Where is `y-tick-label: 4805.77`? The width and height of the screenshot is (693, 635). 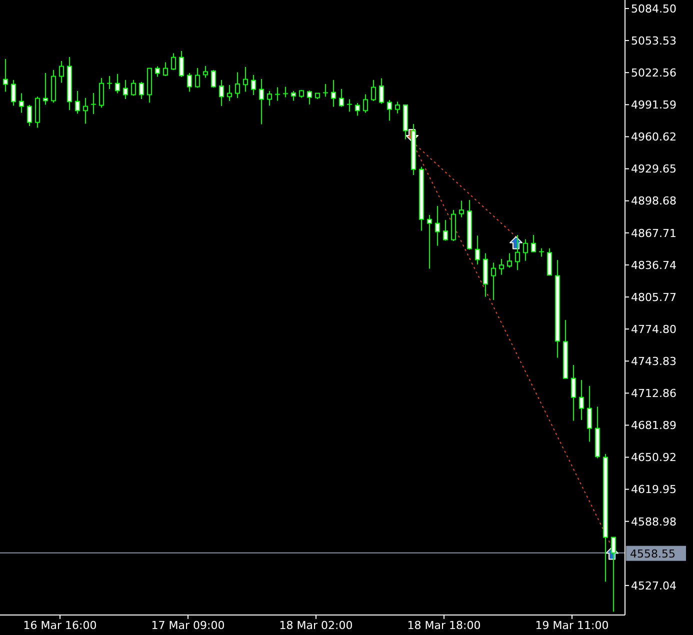
y-tick-label: 4805.77 is located at coordinates (653, 297).